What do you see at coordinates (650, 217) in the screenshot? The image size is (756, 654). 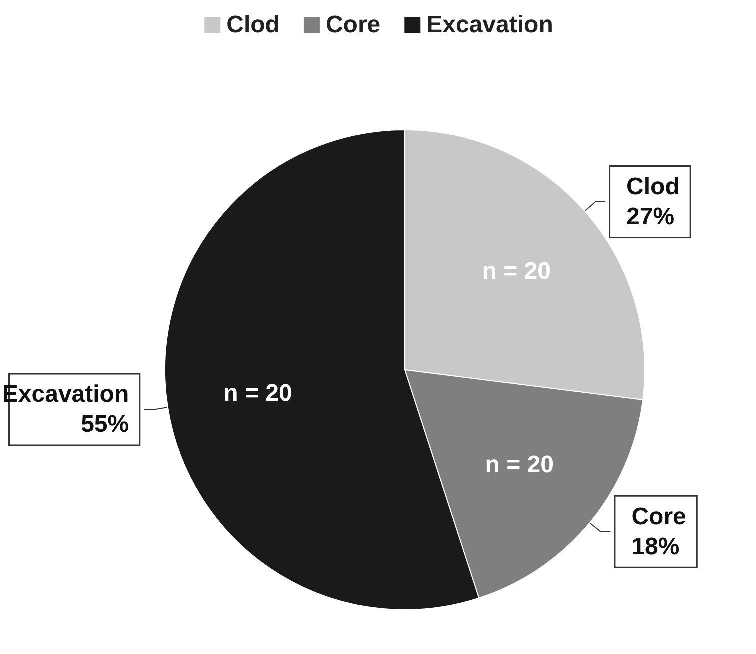 I see `data-label: 27%` at bounding box center [650, 217].